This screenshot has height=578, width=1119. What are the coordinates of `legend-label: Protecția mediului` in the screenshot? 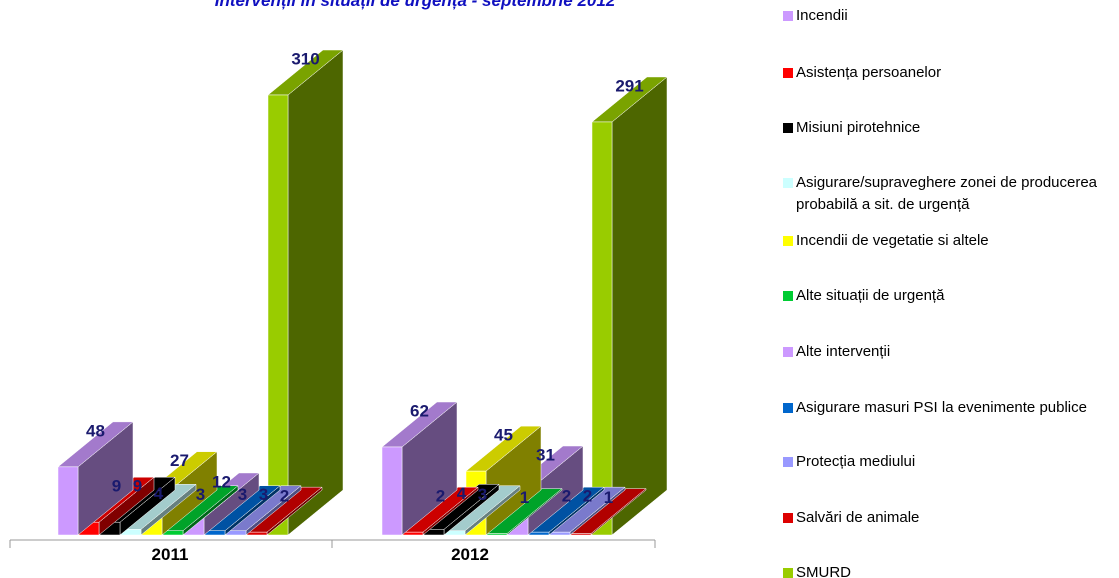 It's located at (856, 461).